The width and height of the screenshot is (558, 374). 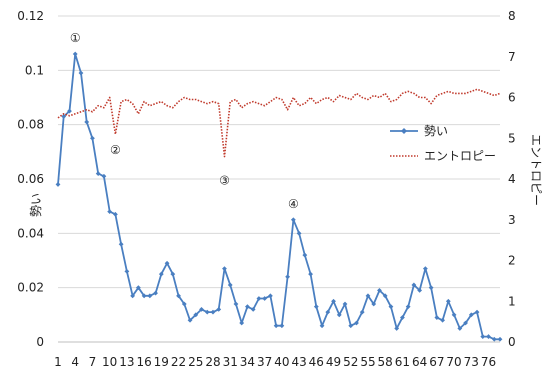 What do you see at coordinates (109, 362) in the screenshot?
I see `x-tick-label: 10` at bounding box center [109, 362].